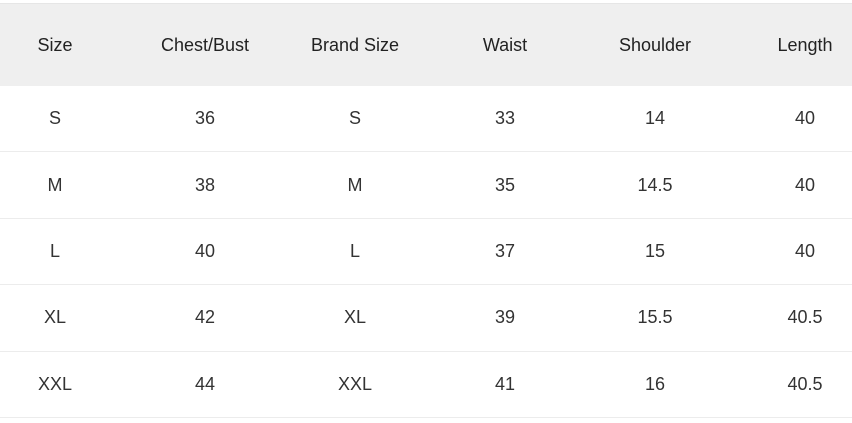  What do you see at coordinates (655, 118) in the screenshot?
I see `table-cell: 14` at bounding box center [655, 118].